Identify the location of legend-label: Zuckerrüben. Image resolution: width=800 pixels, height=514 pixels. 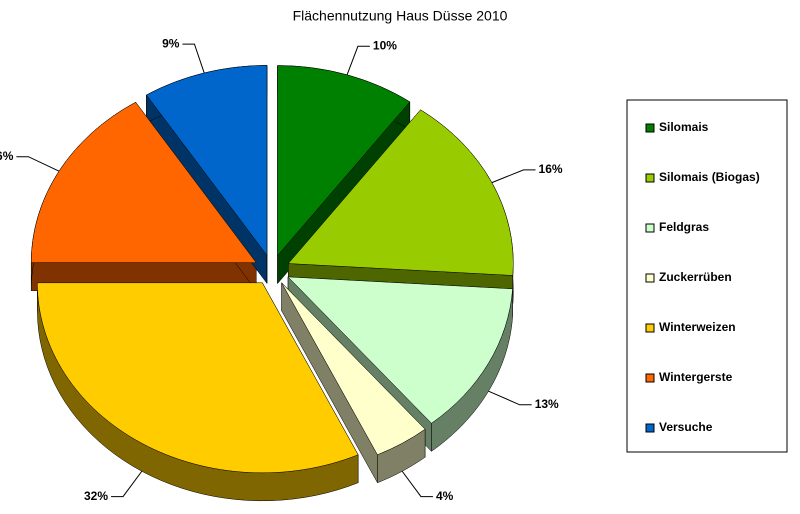
(695, 277).